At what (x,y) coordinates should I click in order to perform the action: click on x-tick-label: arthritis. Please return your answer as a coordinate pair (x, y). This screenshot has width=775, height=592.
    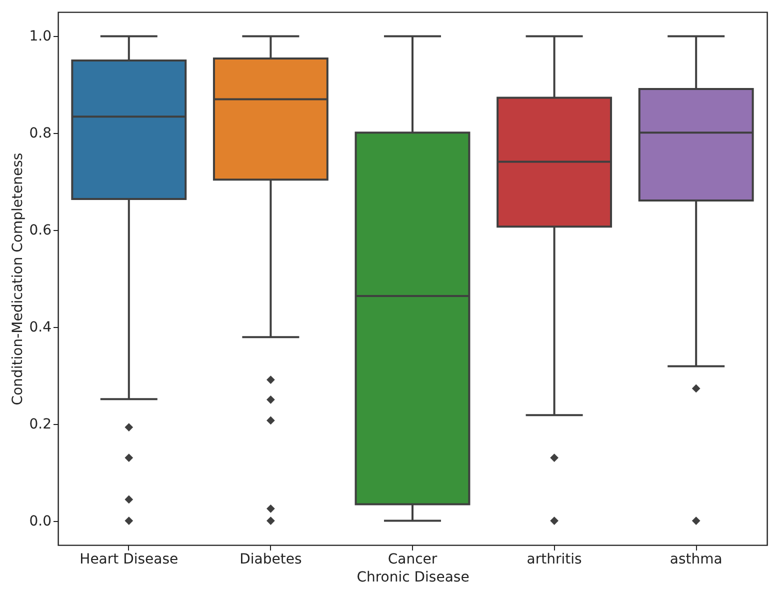
    Looking at the image, I should click on (554, 560).